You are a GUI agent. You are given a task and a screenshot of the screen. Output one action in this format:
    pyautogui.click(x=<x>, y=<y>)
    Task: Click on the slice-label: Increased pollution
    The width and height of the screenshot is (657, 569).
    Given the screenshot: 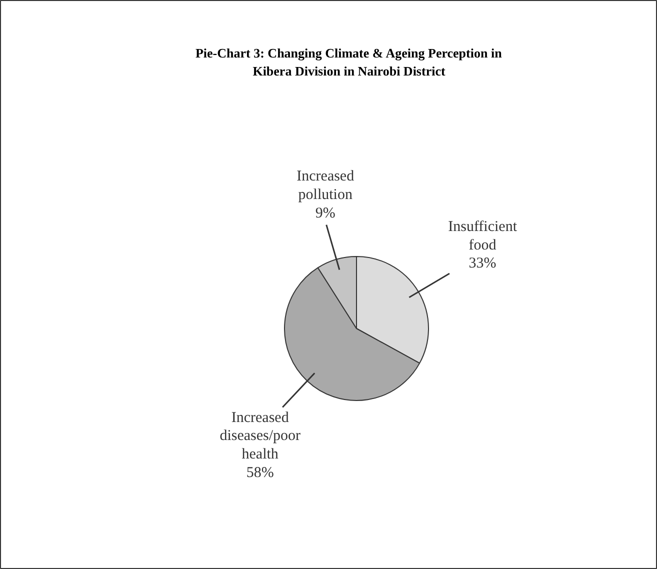 What is the action you would take?
    pyautogui.click(x=325, y=185)
    